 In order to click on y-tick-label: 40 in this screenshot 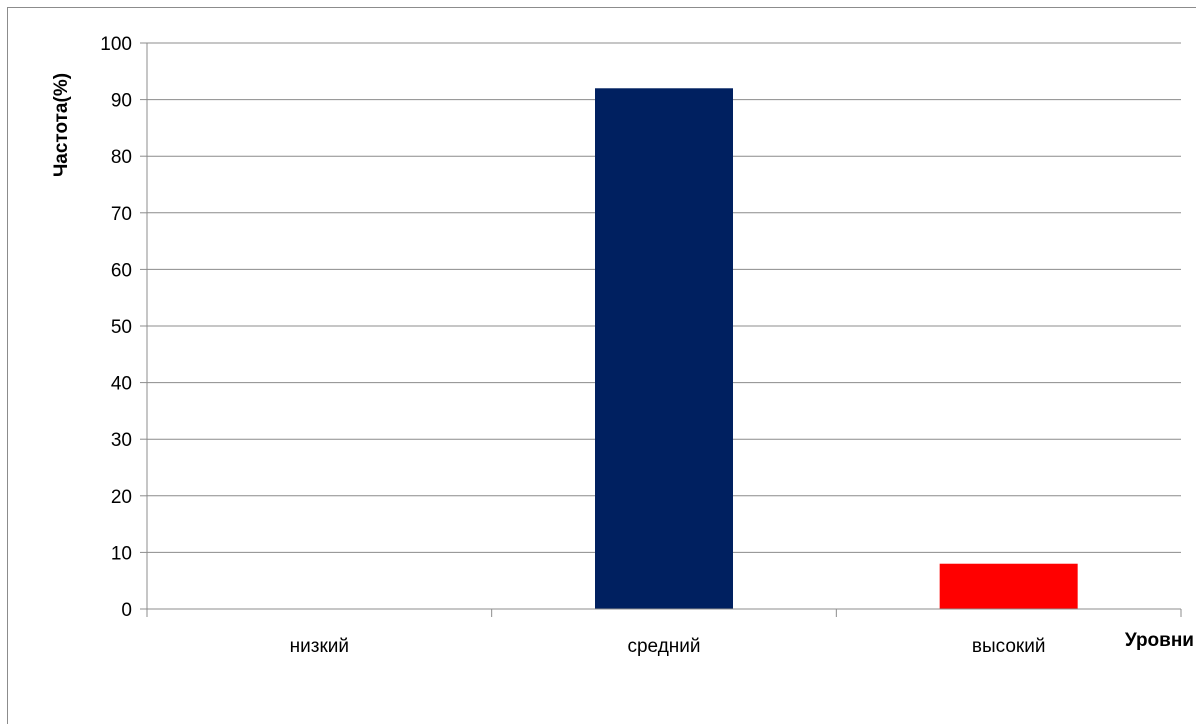, I will do `click(121, 384)`.